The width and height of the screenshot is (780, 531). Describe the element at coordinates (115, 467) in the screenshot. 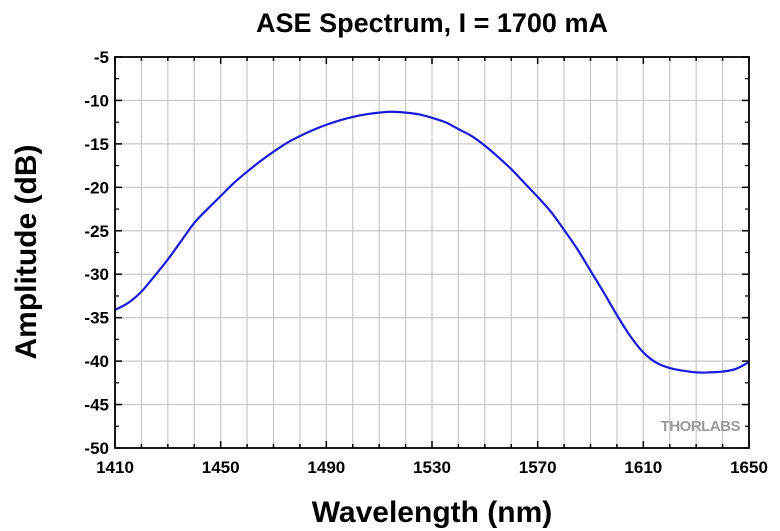

I see `x-tick-label: 1410` at that location.